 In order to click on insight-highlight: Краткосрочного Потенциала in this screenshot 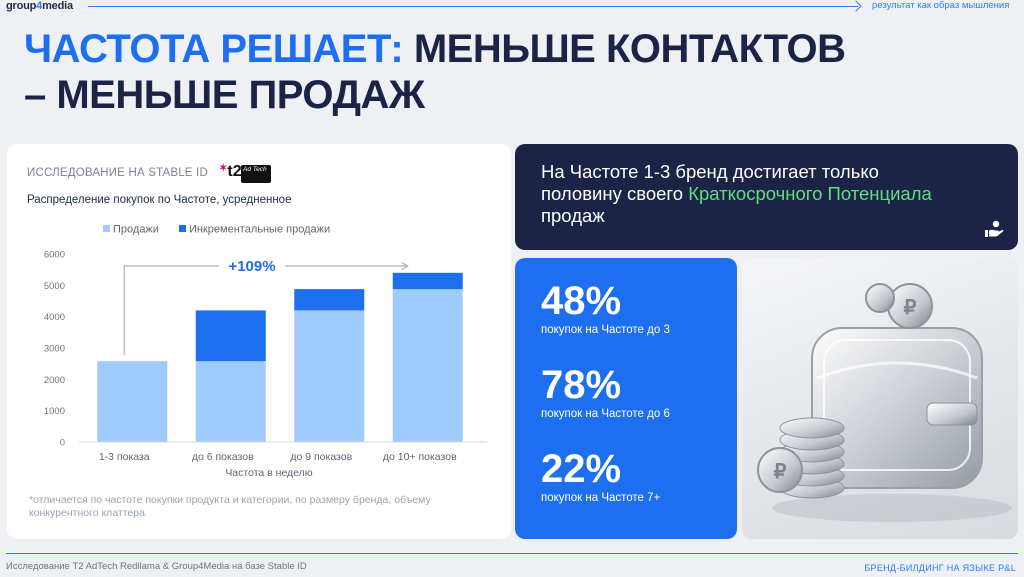, I will do `click(810, 193)`.